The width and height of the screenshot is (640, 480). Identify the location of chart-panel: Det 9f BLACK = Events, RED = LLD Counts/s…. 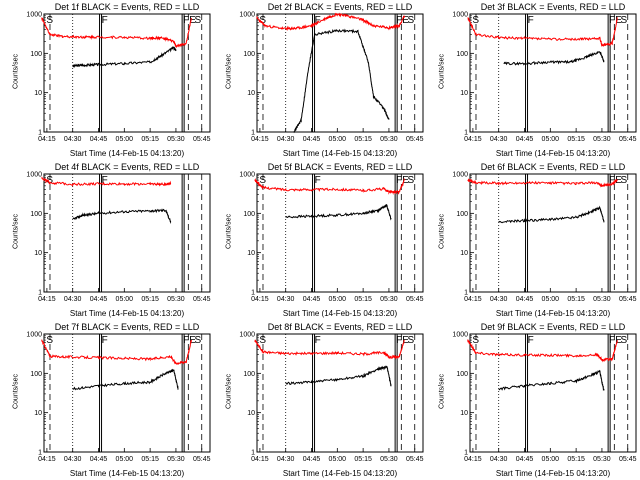
(532, 400).